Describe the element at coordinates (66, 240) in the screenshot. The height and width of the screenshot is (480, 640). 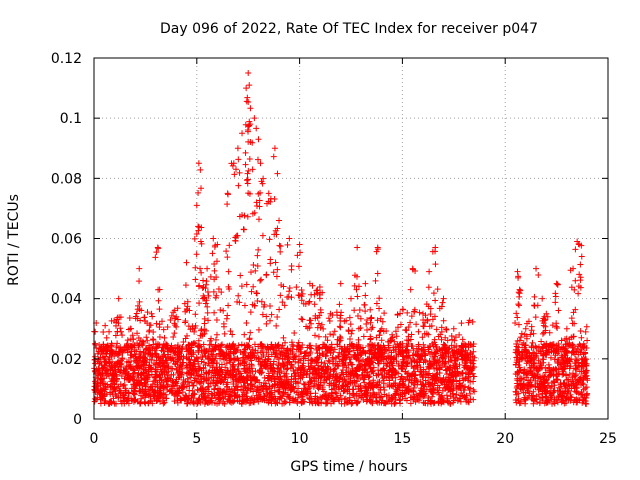
I see `y-tick-label: 0.06` at that location.